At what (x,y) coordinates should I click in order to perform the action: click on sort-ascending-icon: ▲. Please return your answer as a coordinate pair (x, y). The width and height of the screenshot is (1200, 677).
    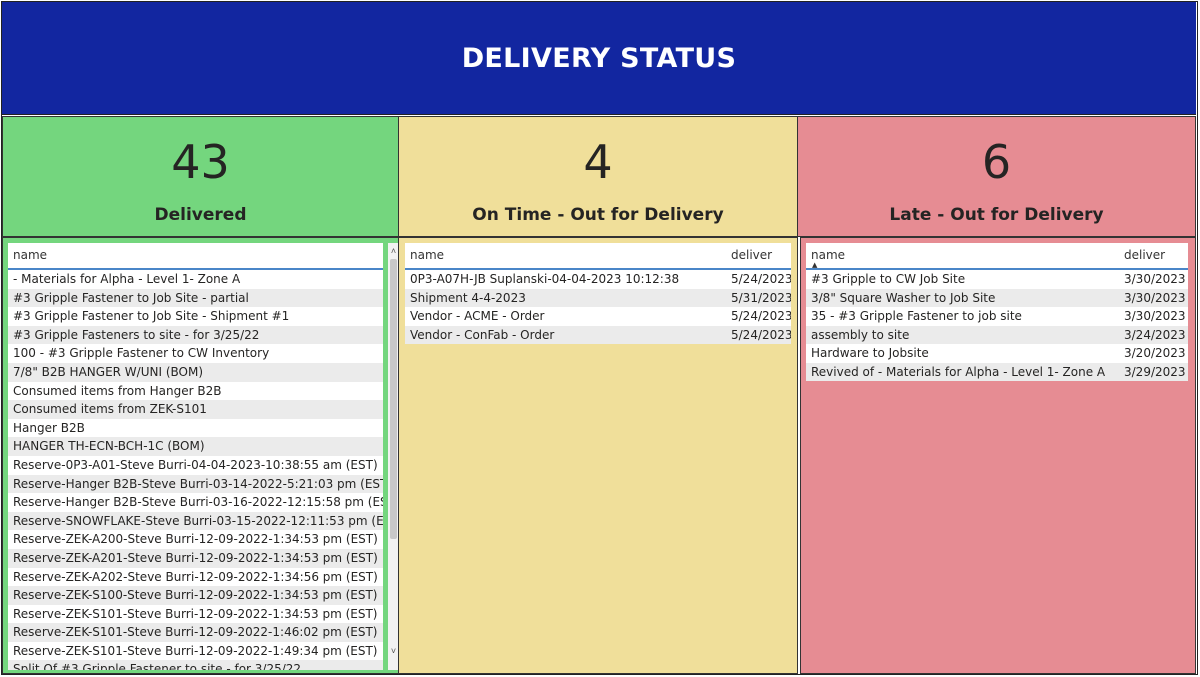
    Looking at the image, I should click on (815, 265).